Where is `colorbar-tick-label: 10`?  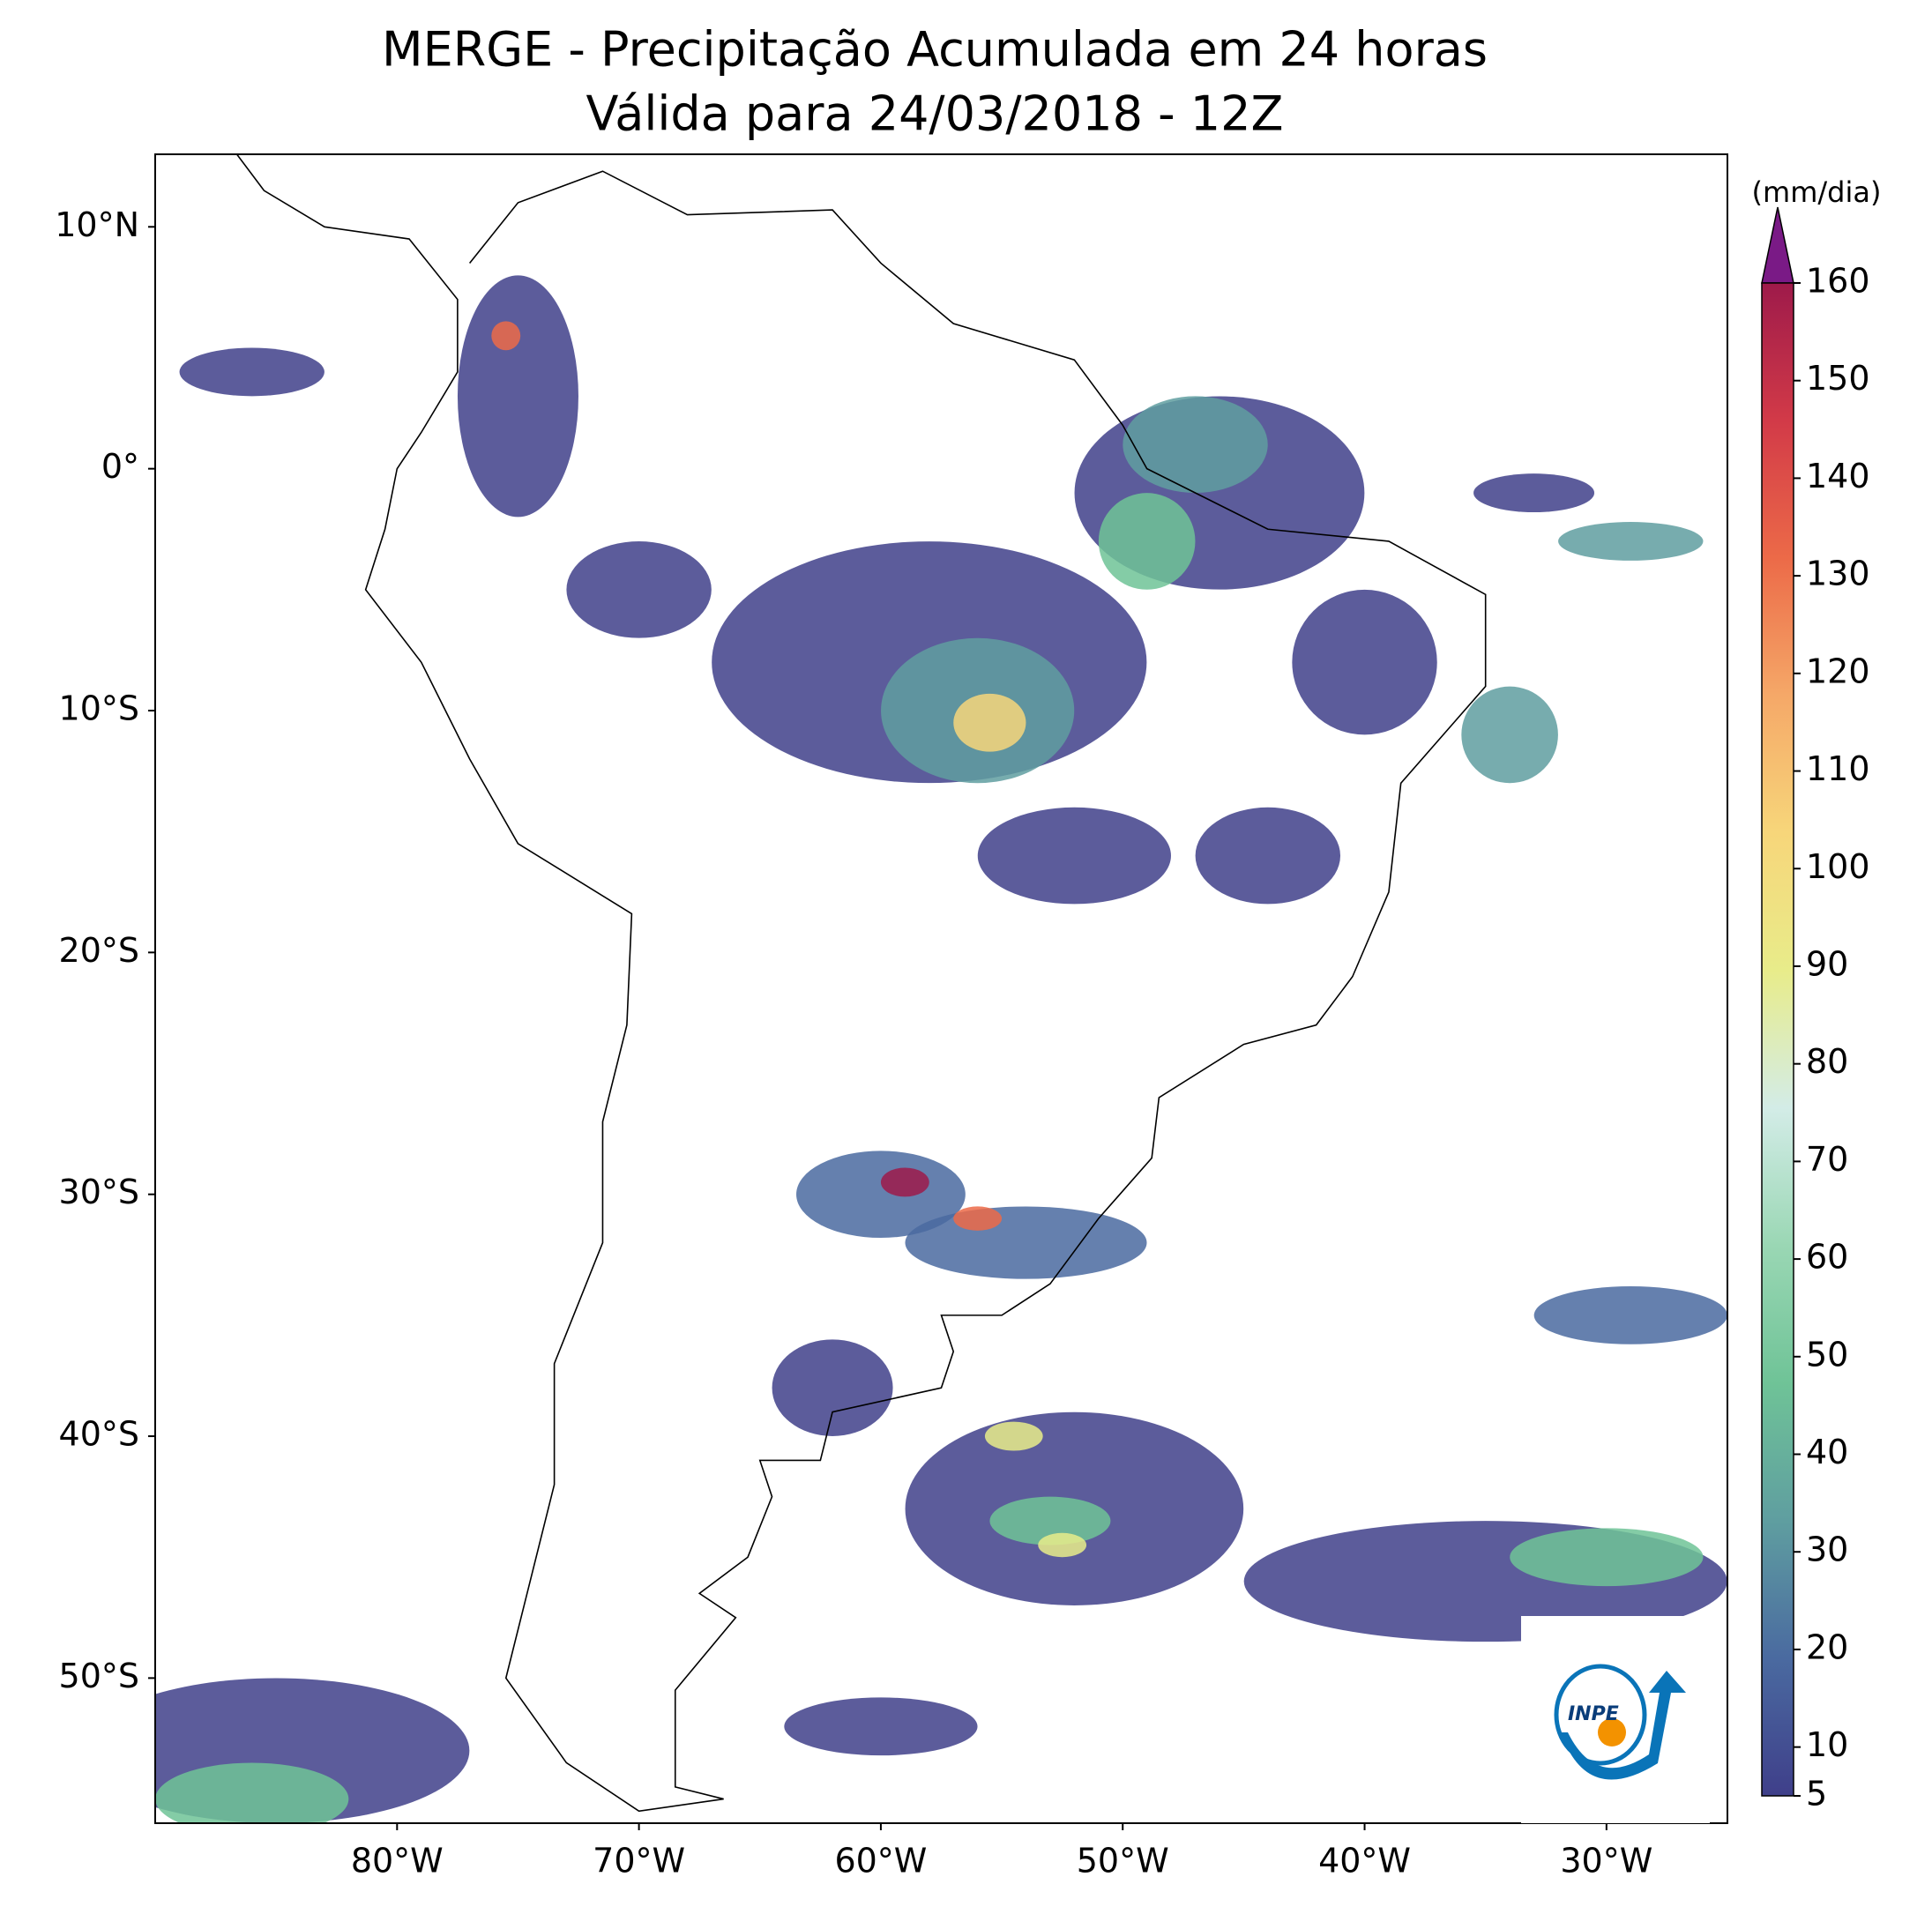 colorbar-tick-label: 10 is located at coordinates (1827, 1744).